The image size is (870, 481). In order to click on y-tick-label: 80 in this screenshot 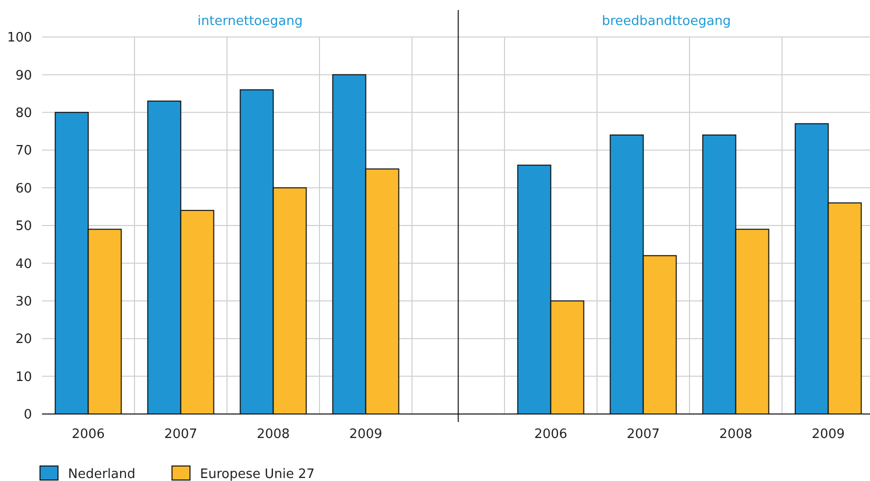, I will do `click(23, 113)`.